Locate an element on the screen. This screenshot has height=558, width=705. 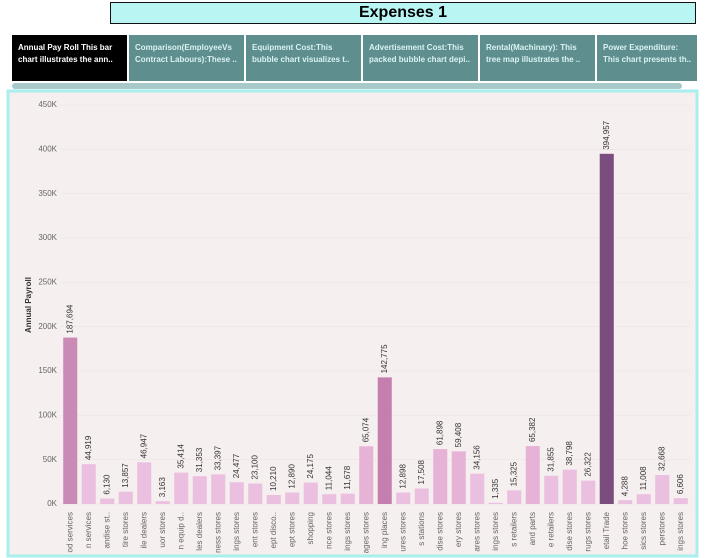
y-tick-label: 350K is located at coordinates (47, 193).